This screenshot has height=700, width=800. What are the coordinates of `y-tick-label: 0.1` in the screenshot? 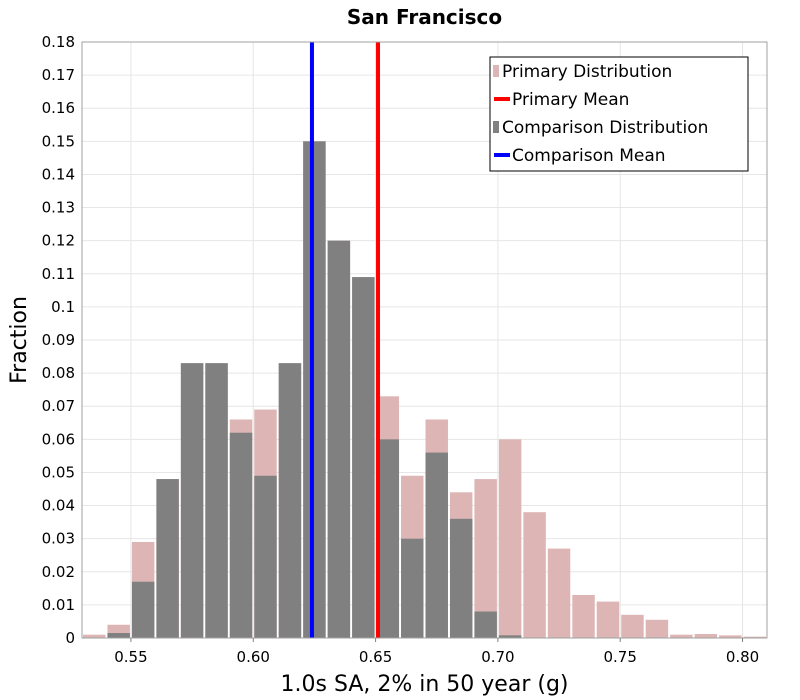 It's located at (63, 307).